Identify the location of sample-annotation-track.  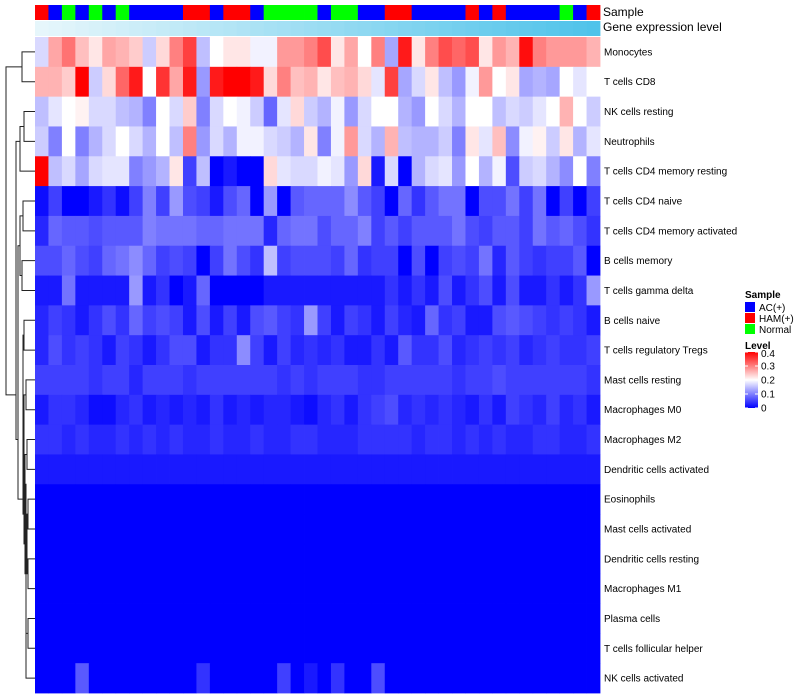
(318, 12).